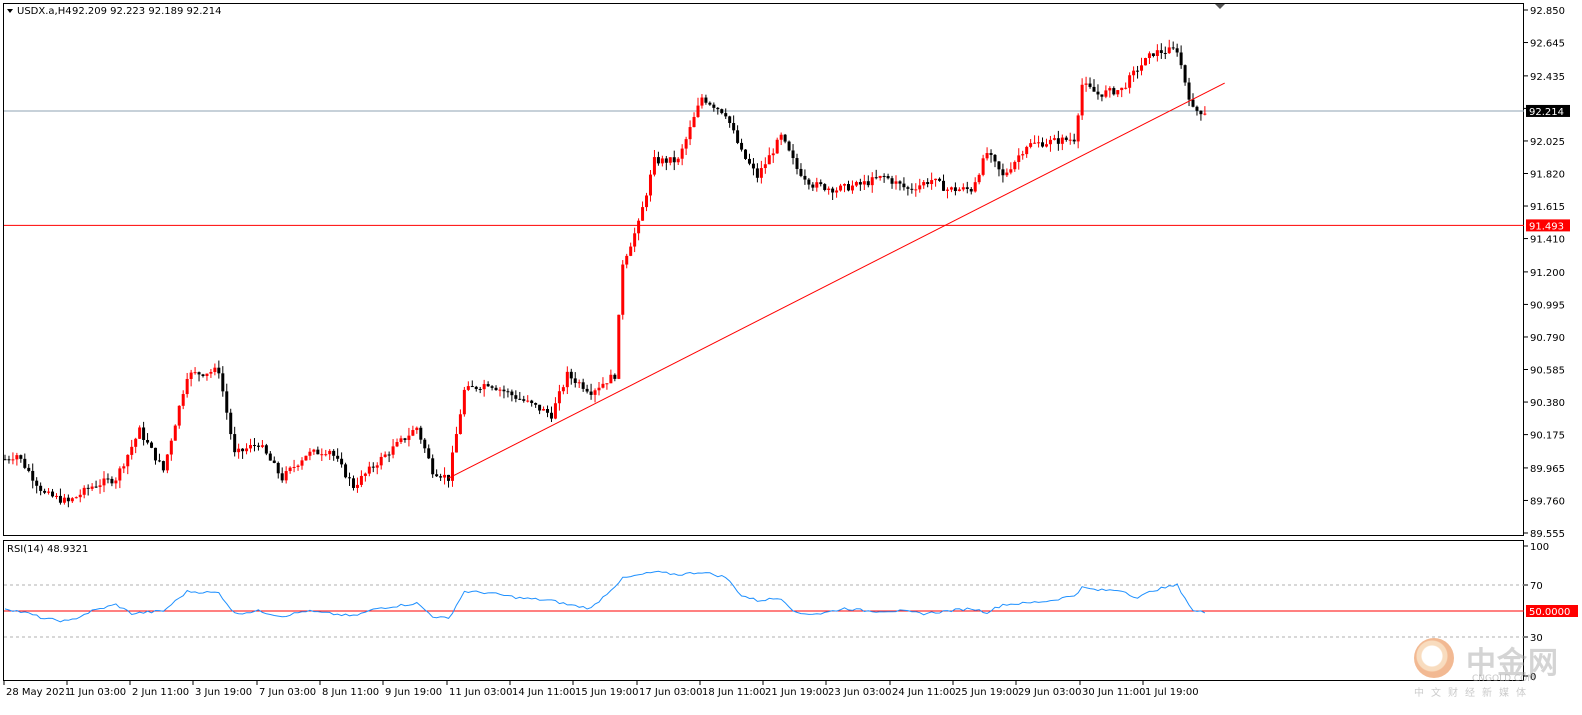 The height and width of the screenshot is (715, 1582). Describe the element at coordinates (1547, 44) in the screenshot. I see `price-tick-label: 92.645` at that location.